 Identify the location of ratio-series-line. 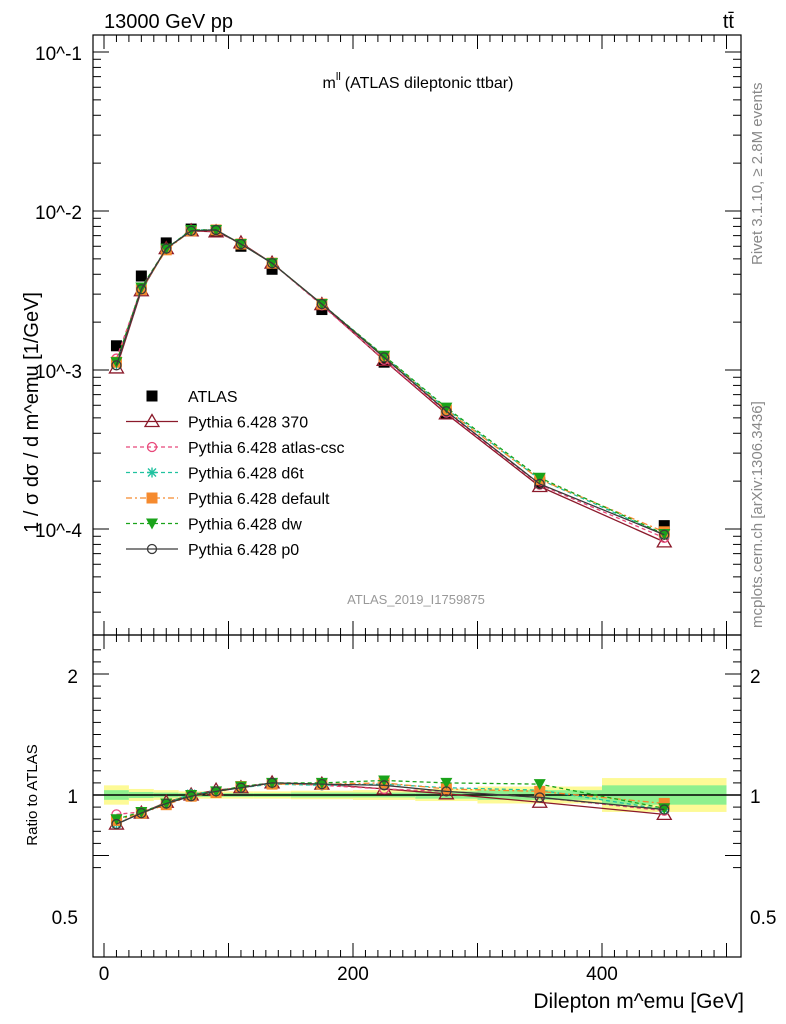
(390, 799).